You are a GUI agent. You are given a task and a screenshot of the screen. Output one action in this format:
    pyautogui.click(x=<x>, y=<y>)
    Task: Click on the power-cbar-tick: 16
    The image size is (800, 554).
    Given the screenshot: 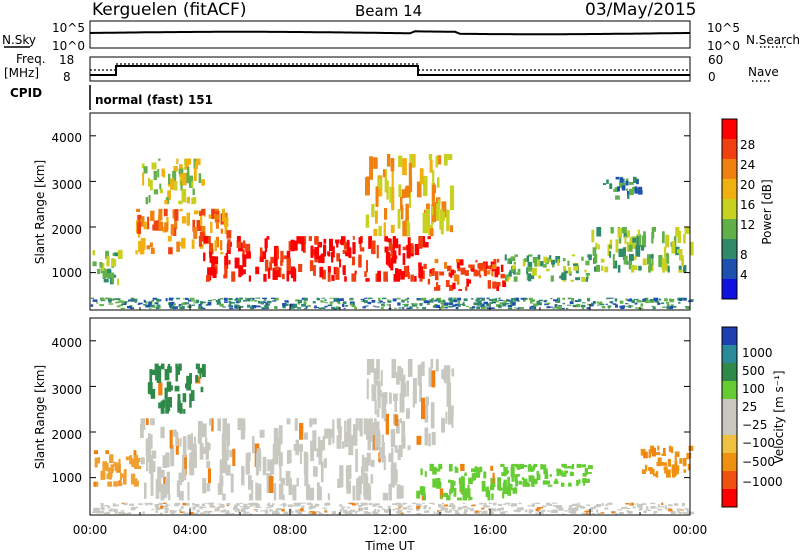 What is the action you would take?
    pyautogui.click(x=747, y=205)
    